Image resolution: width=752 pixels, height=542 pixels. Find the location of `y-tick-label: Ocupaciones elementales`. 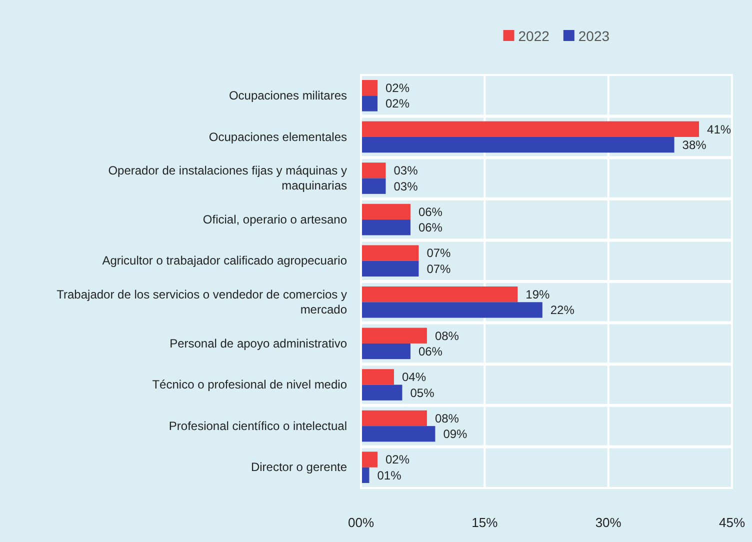

y-tick-label: Ocupaciones elementales is located at coordinates (277, 137).